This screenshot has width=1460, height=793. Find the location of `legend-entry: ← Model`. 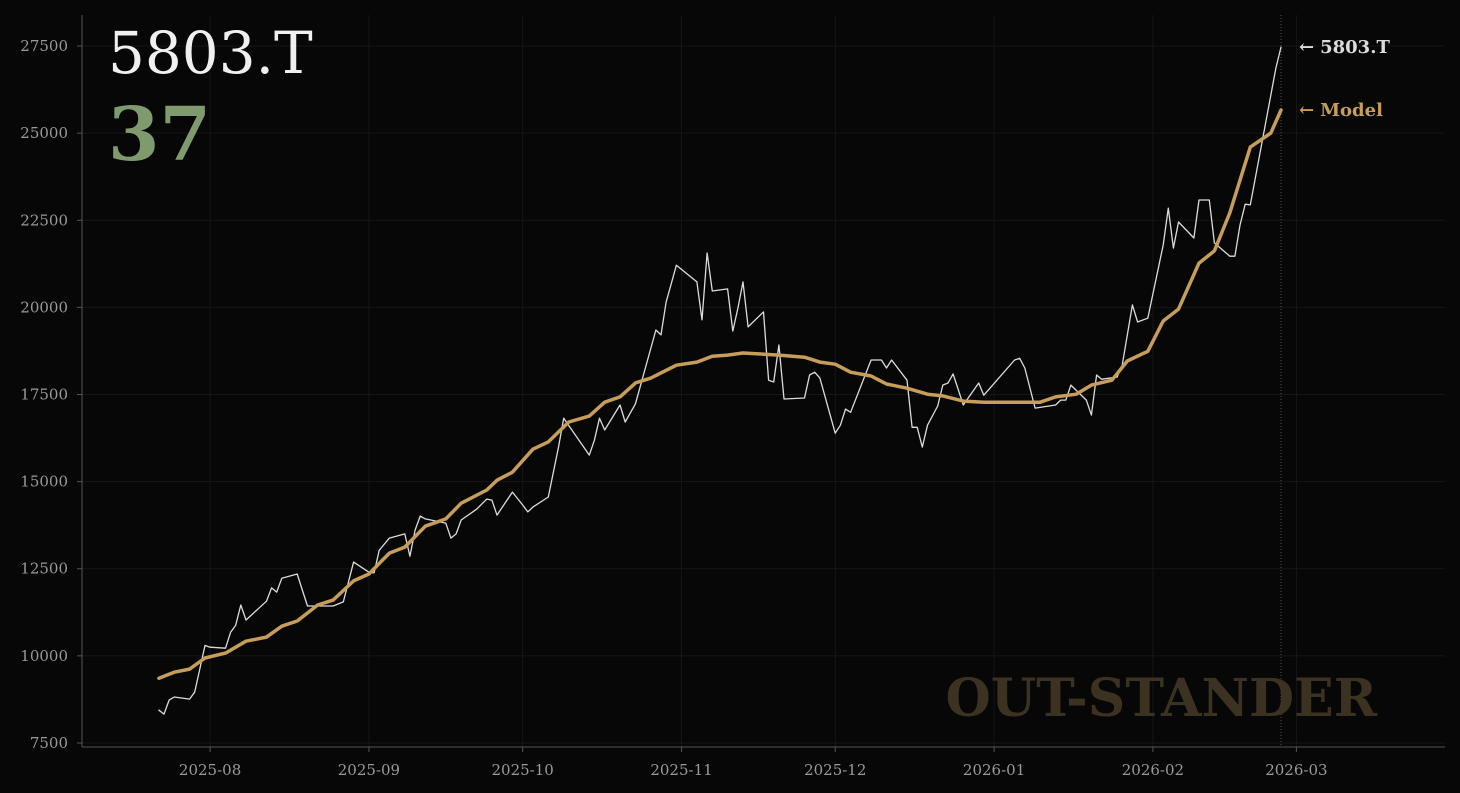

legend-entry: ← Model is located at coordinates (1341, 110).